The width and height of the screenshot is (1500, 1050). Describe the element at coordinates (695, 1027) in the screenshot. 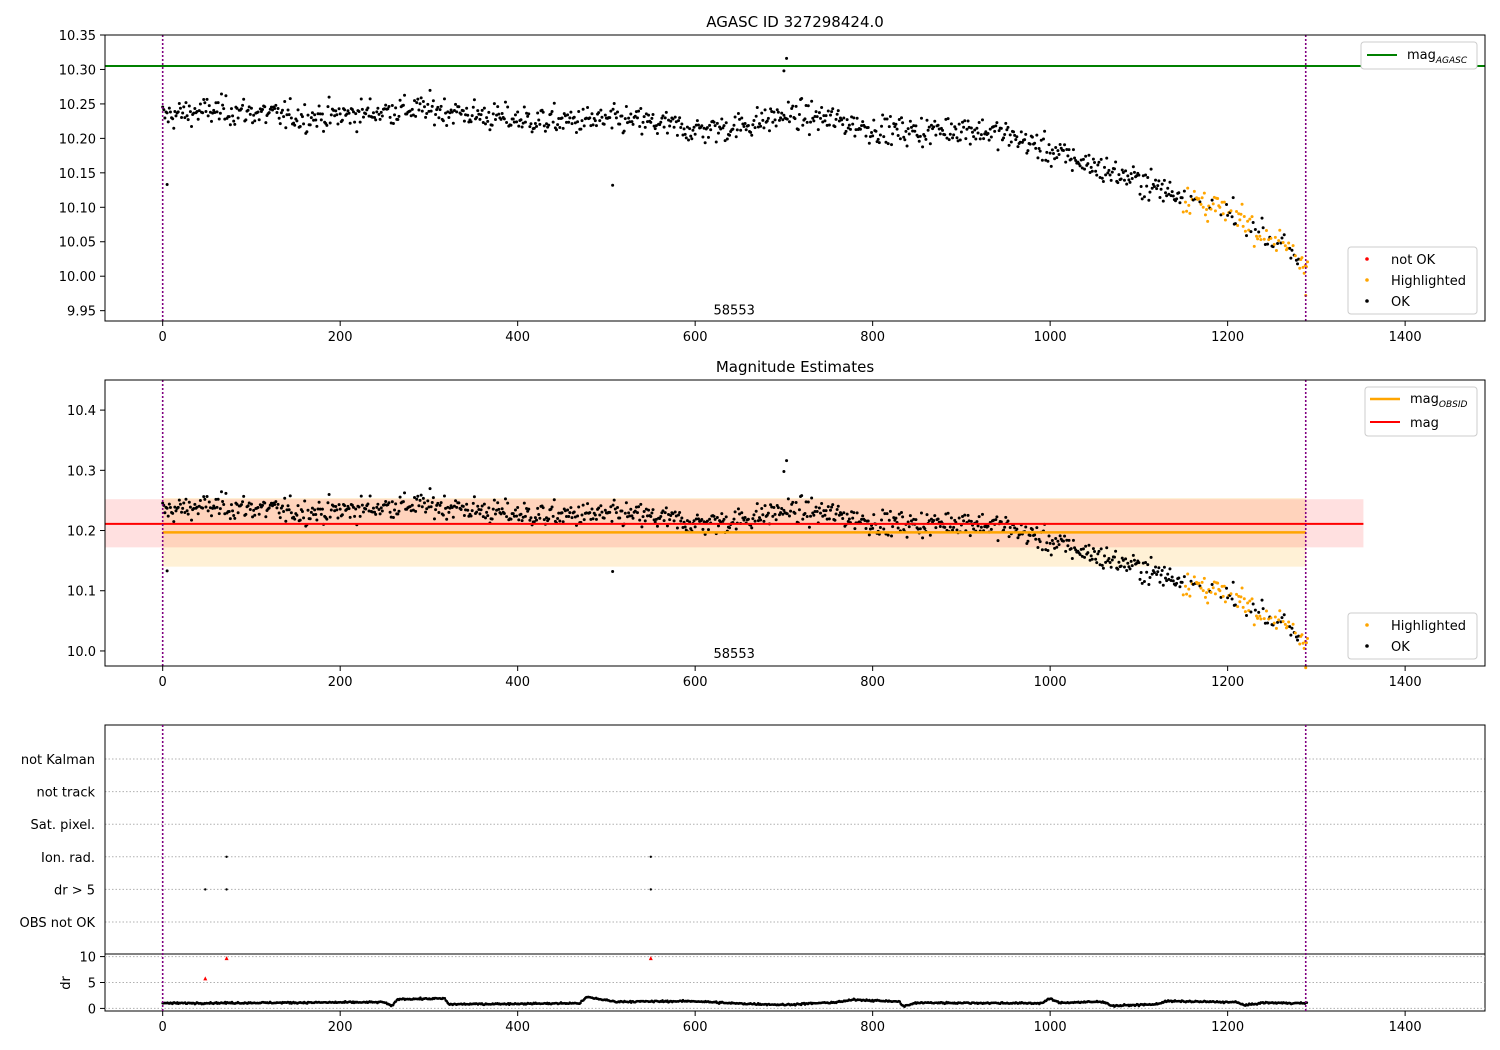

I see `panel3-xtick-label: 600` at that location.